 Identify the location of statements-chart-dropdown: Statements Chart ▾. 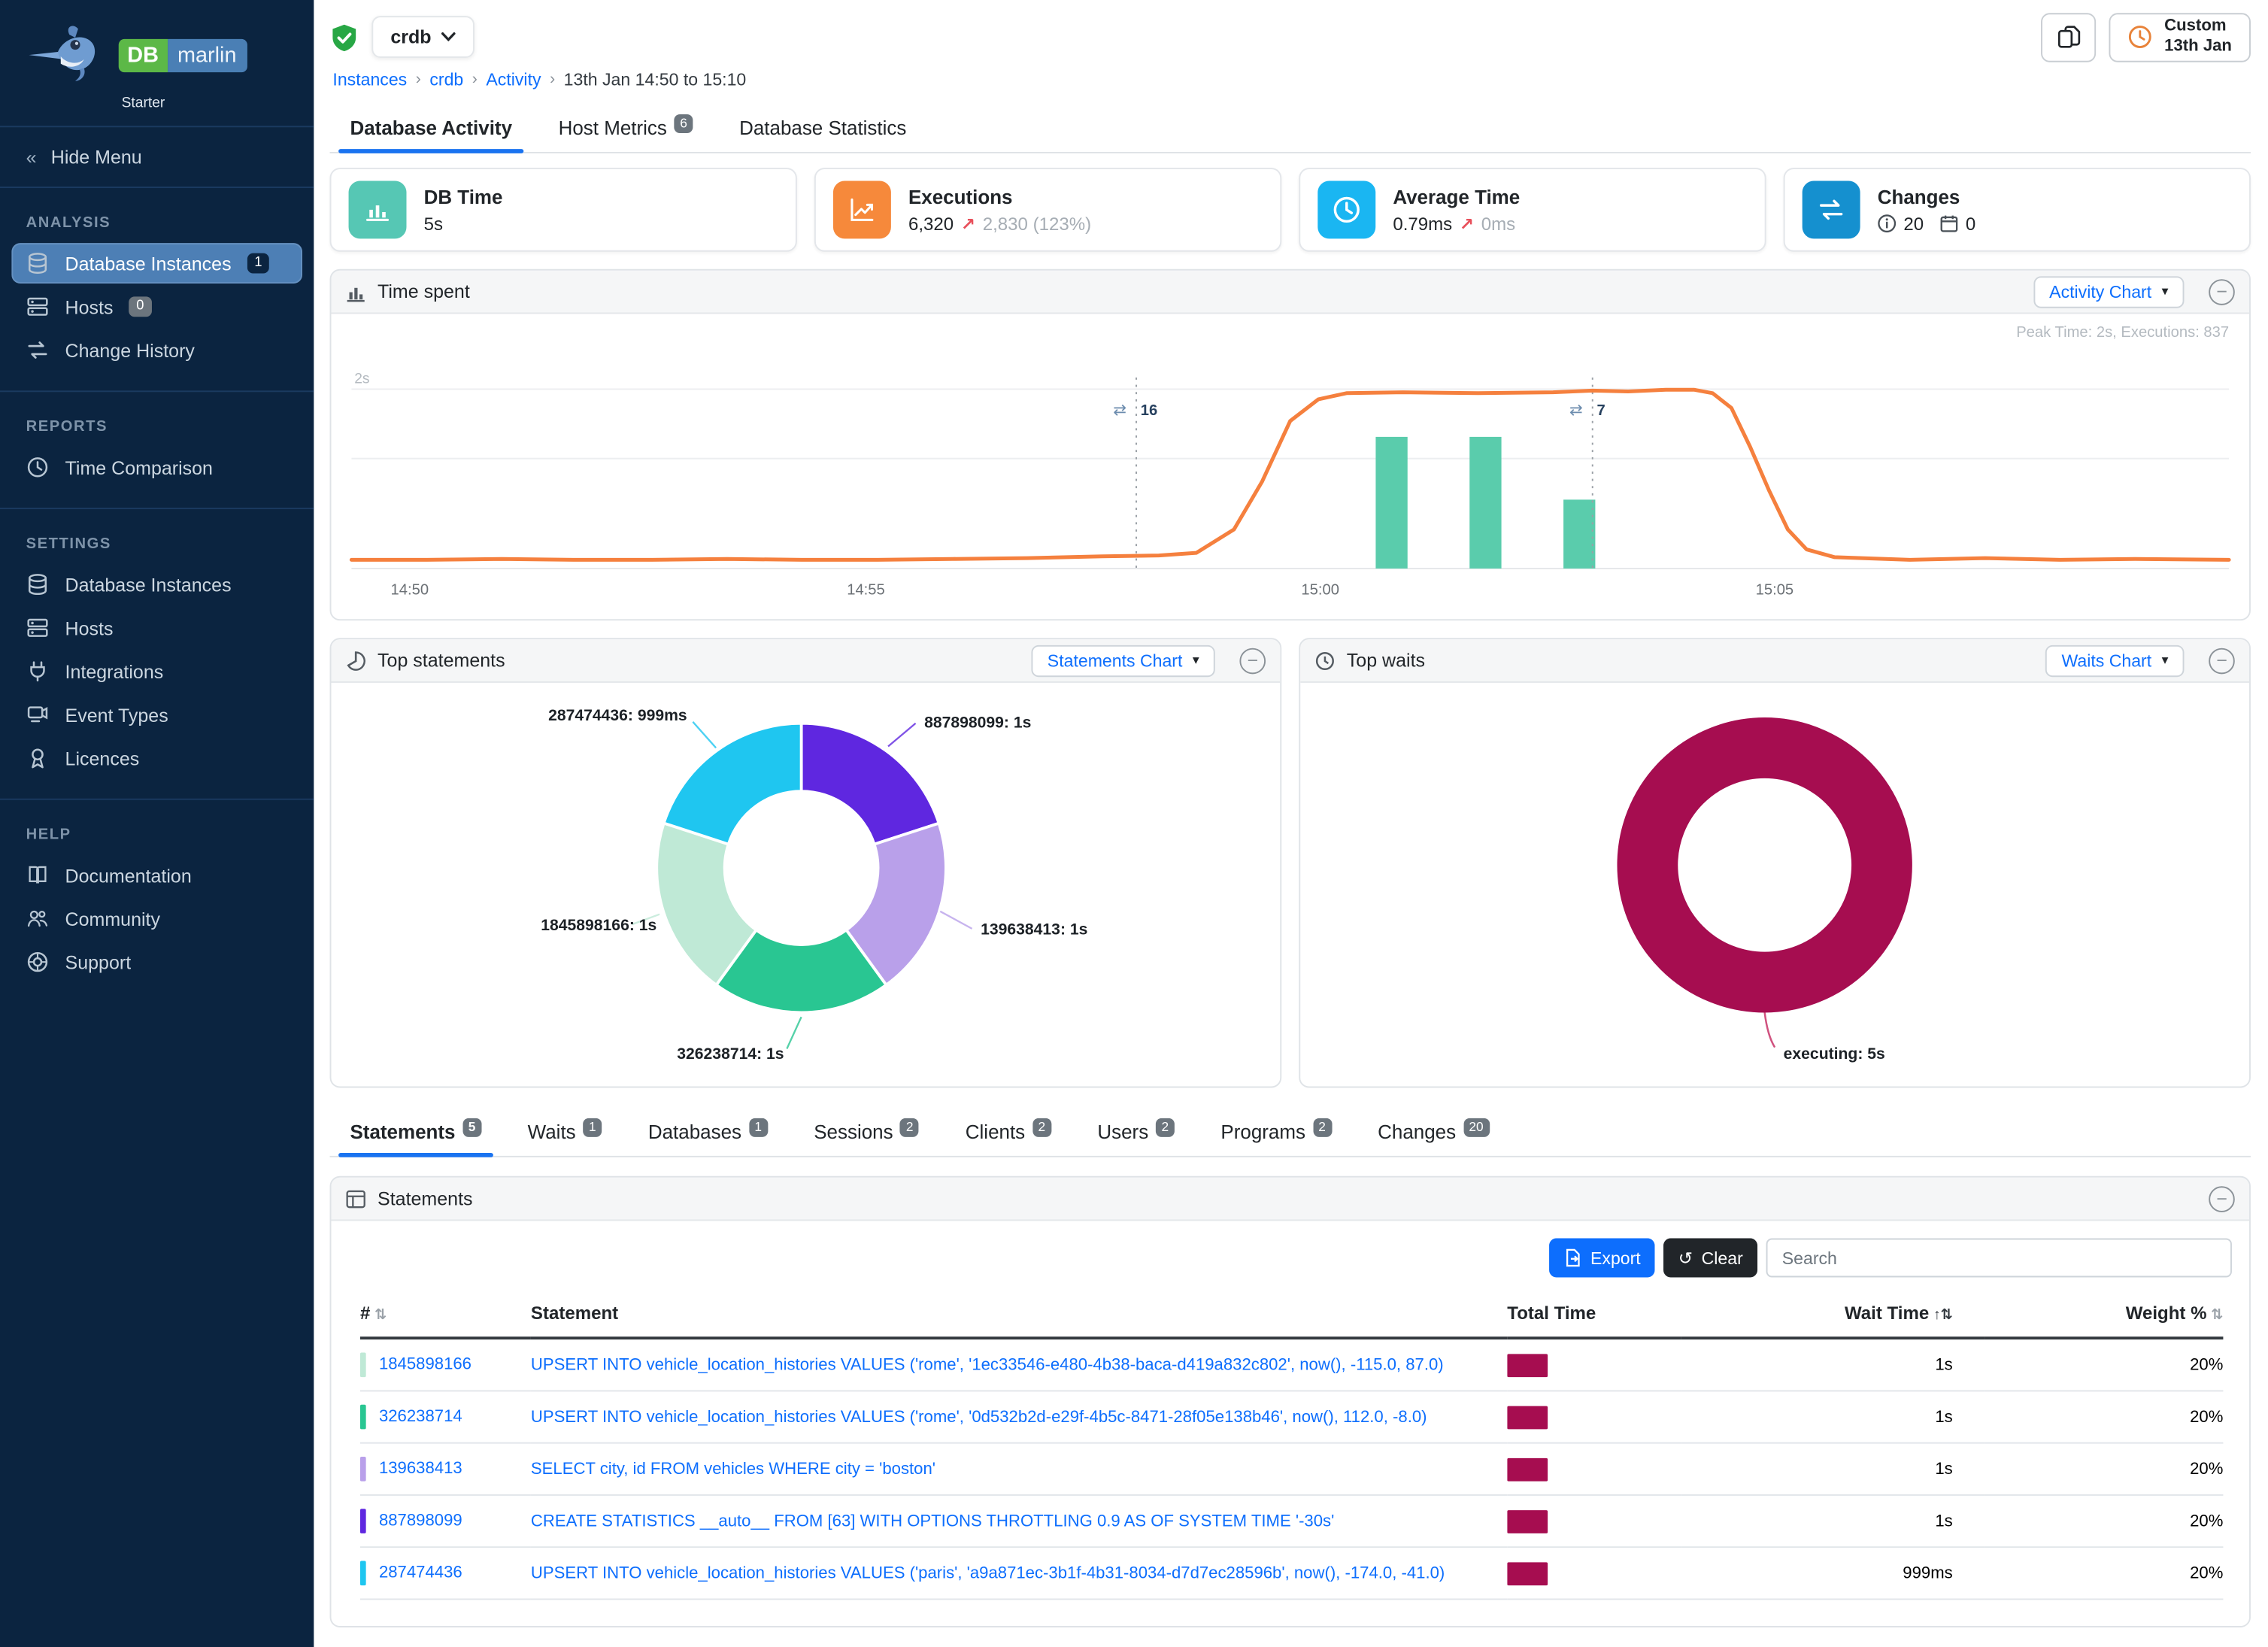
(1123, 660).